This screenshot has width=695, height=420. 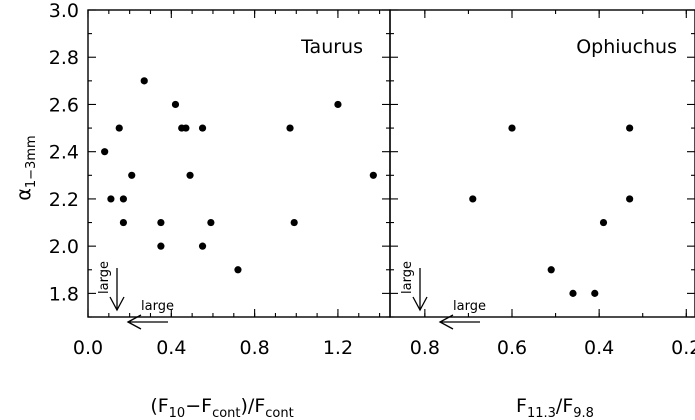 I want to click on taurus-annotation-horizontal: large, so click(x=150, y=314).